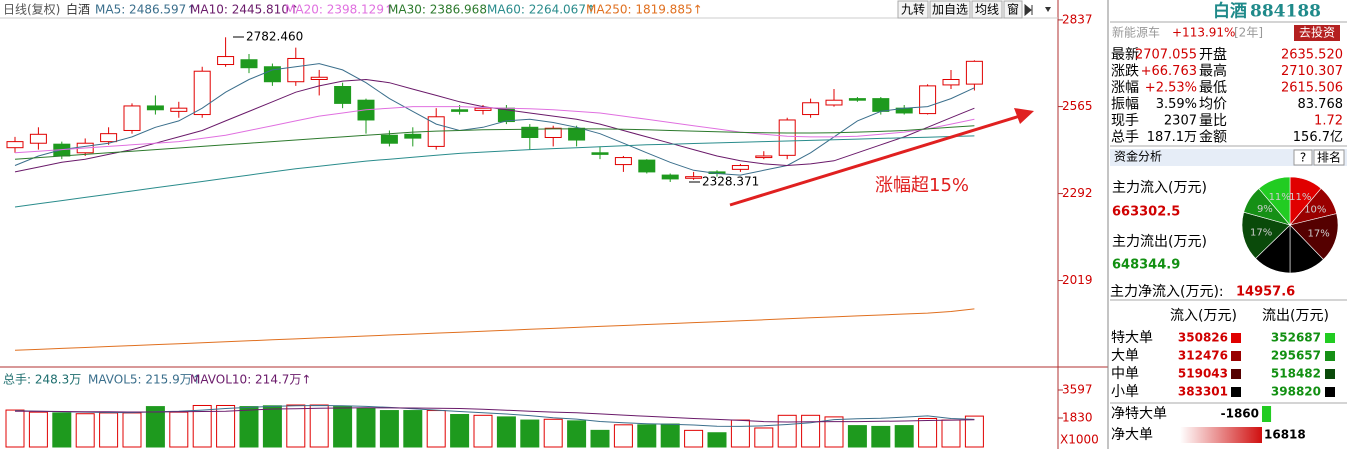 The image size is (1347, 449). I want to click on quote-label: 量比, so click(1213, 121).